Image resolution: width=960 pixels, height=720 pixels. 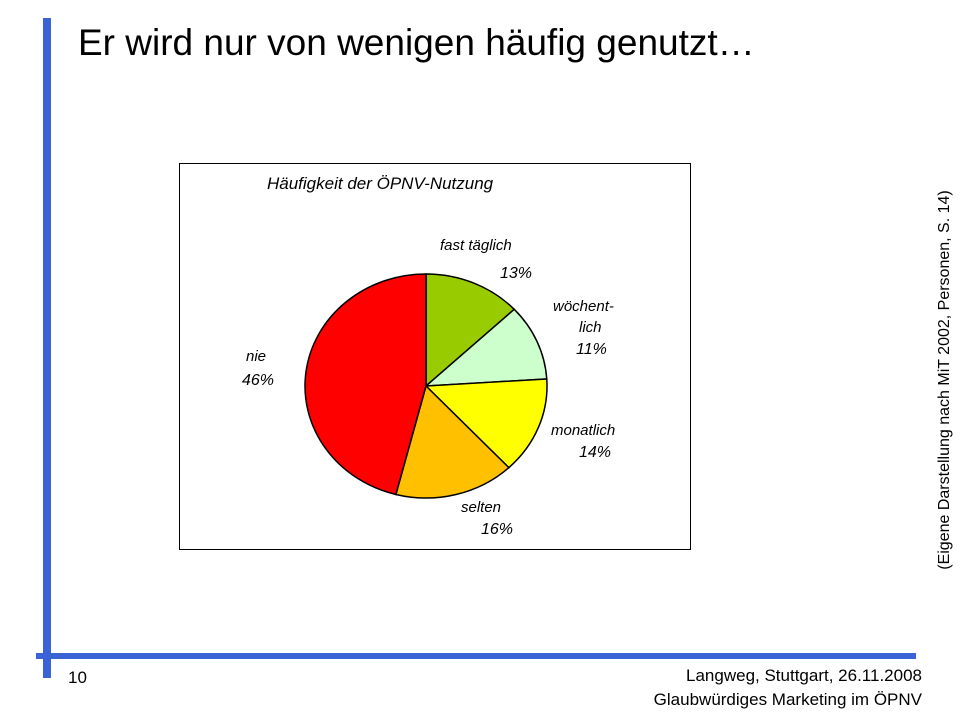 I want to click on value-fast-taeglich: 13%, so click(x=516, y=273).